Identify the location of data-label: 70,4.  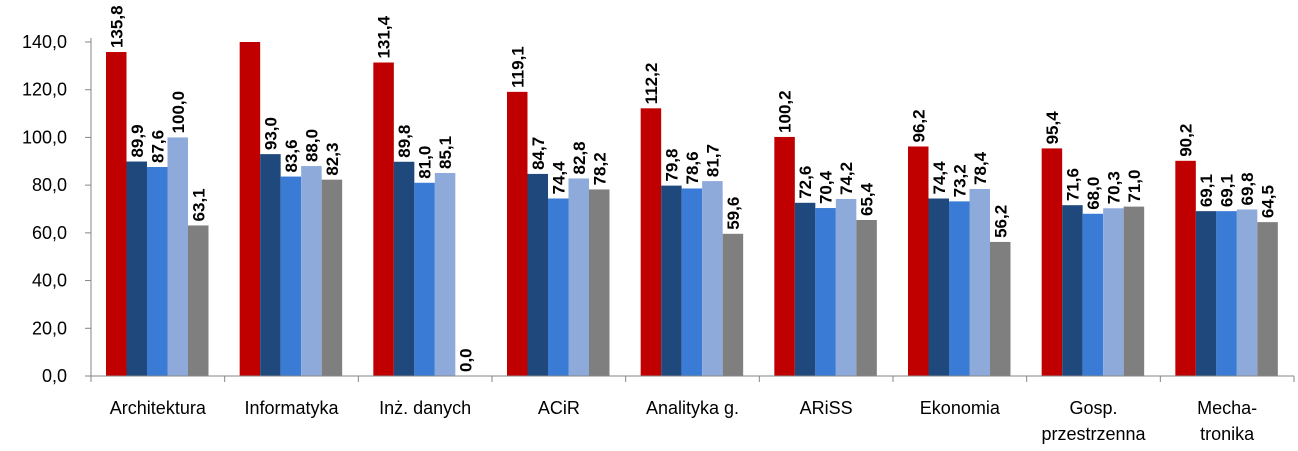
(826, 187).